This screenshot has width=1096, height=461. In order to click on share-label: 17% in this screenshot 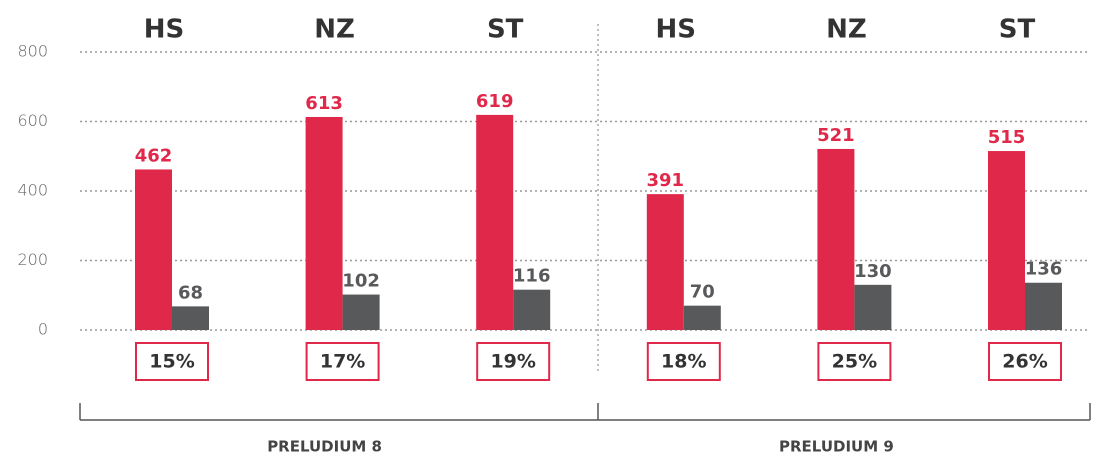, I will do `click(342, 362)`.